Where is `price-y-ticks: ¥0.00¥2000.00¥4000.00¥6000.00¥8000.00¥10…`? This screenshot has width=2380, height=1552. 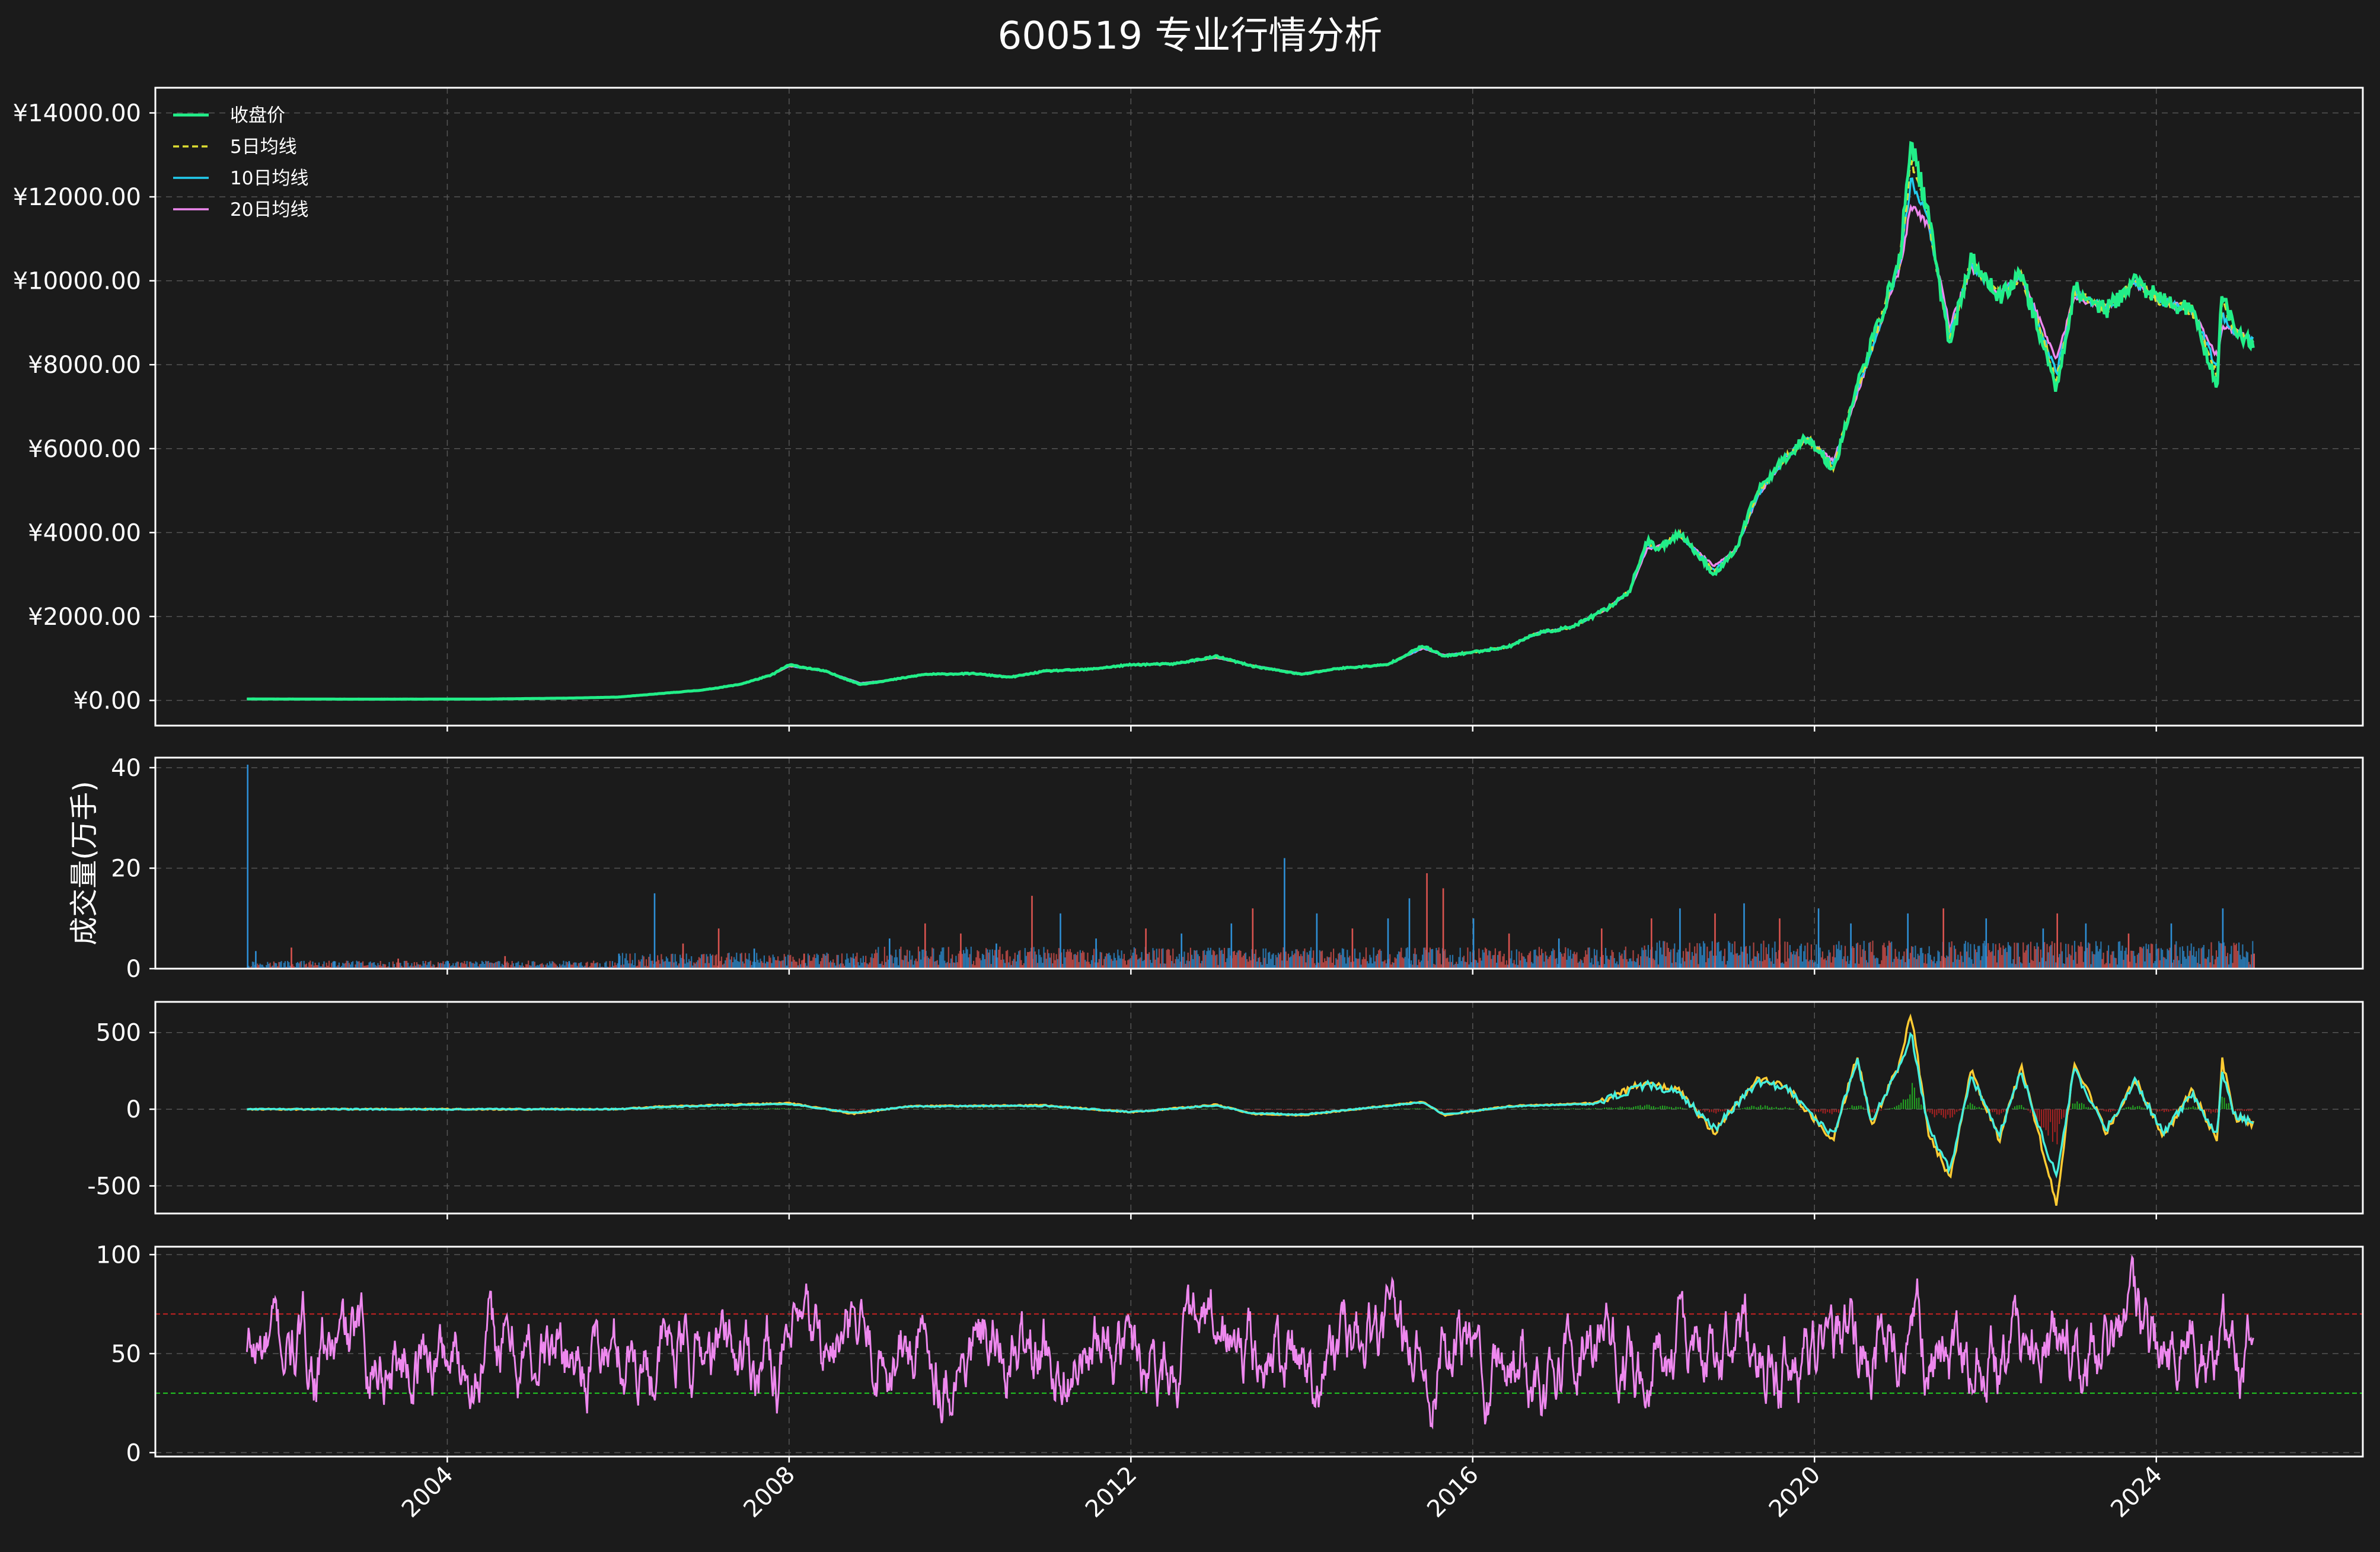
price-y-ticks: ¥0.00¥2000.00¥4000.00¥6000.00¥8000.00¥10… is located at coordinates (84, 407).